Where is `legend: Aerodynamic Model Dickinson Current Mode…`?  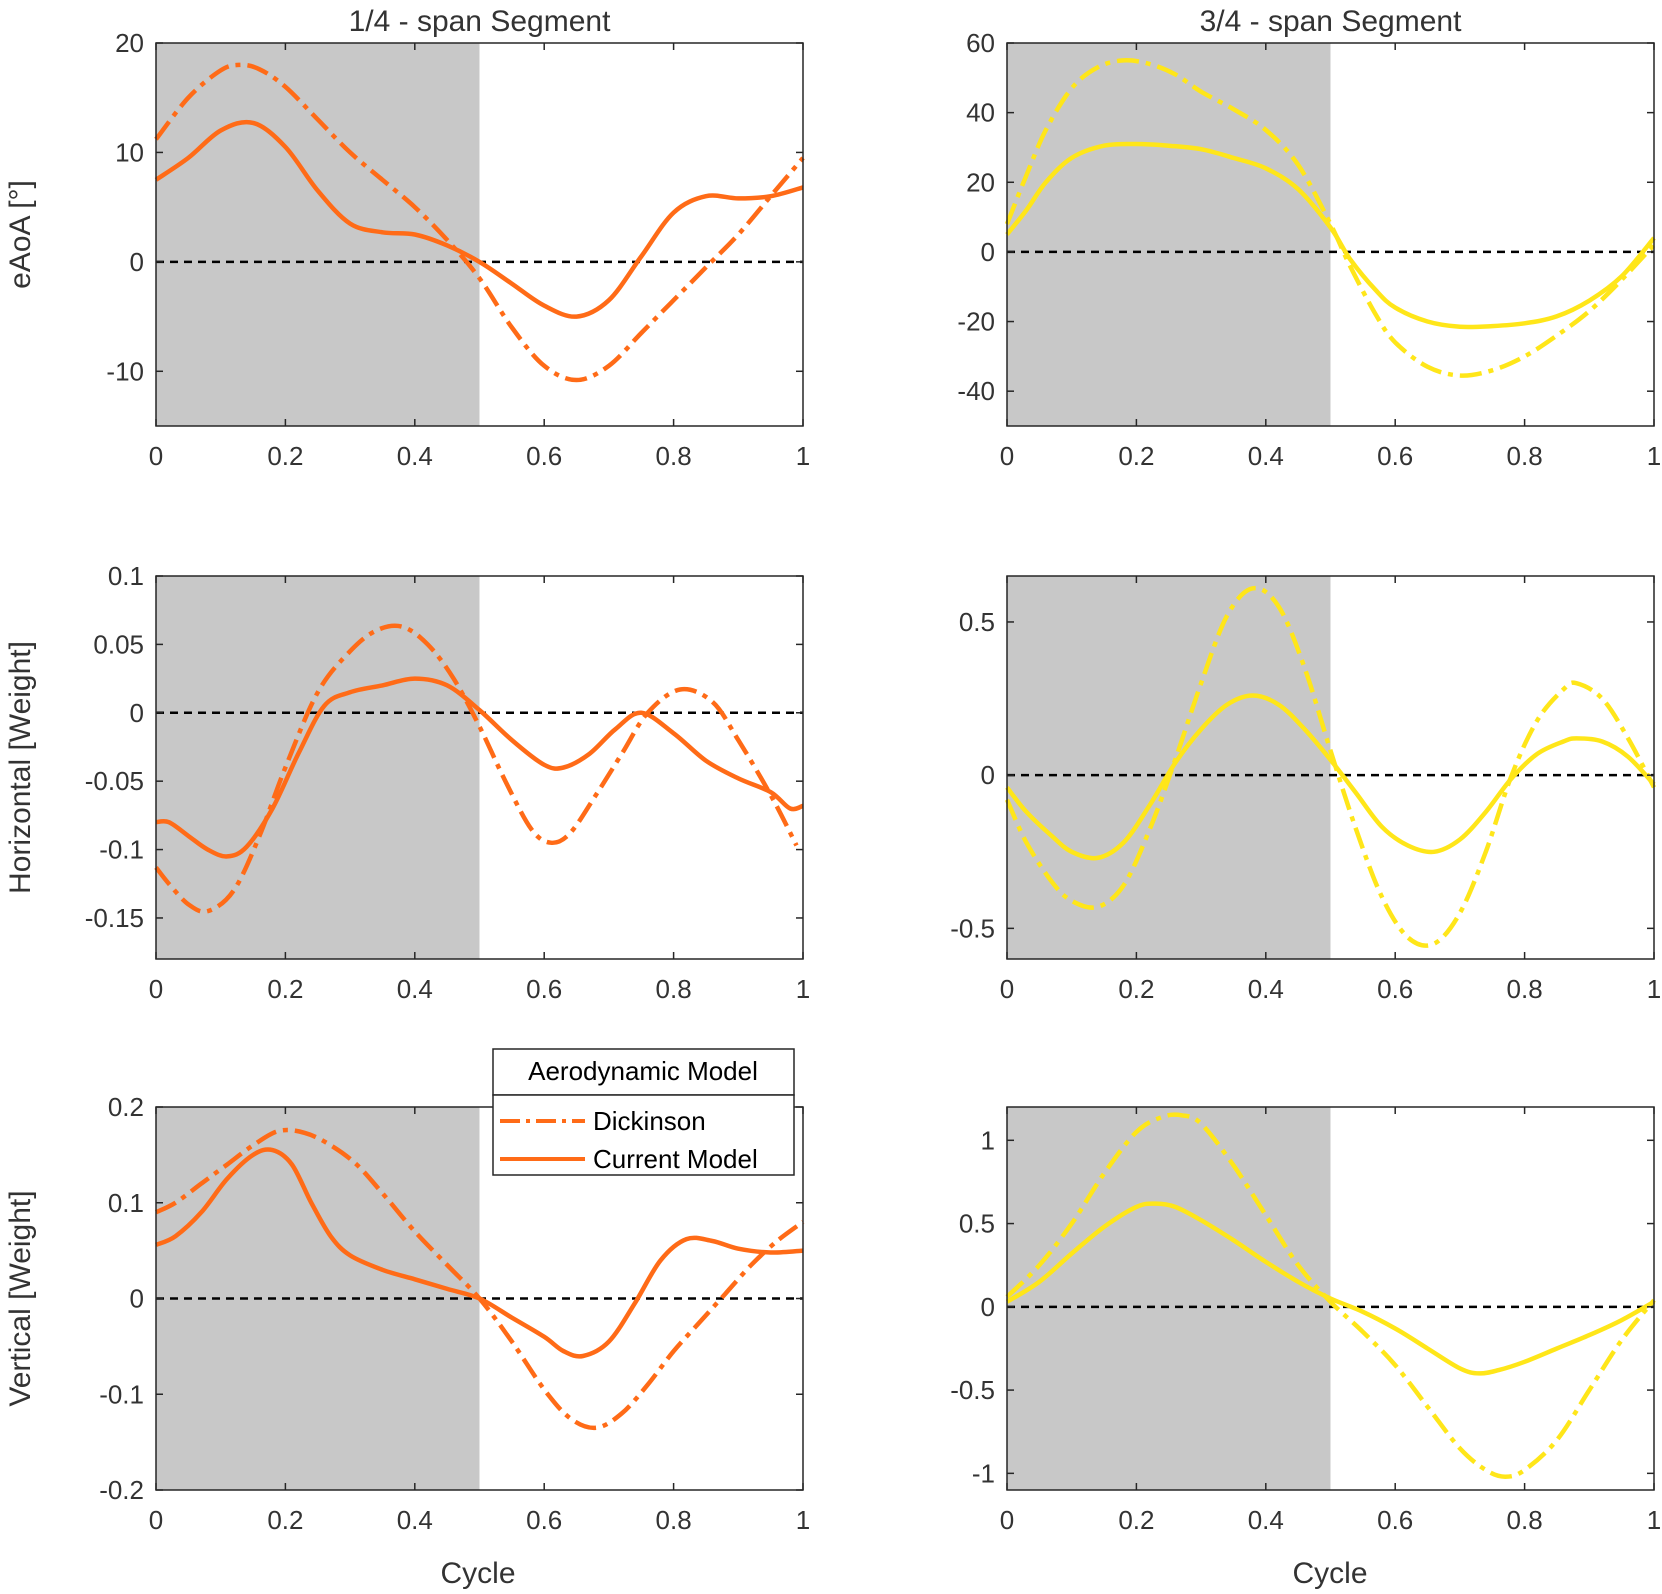
legend: Aerodynamic Model Dickinson Current Mode… is located at coordinates (643, 1112).